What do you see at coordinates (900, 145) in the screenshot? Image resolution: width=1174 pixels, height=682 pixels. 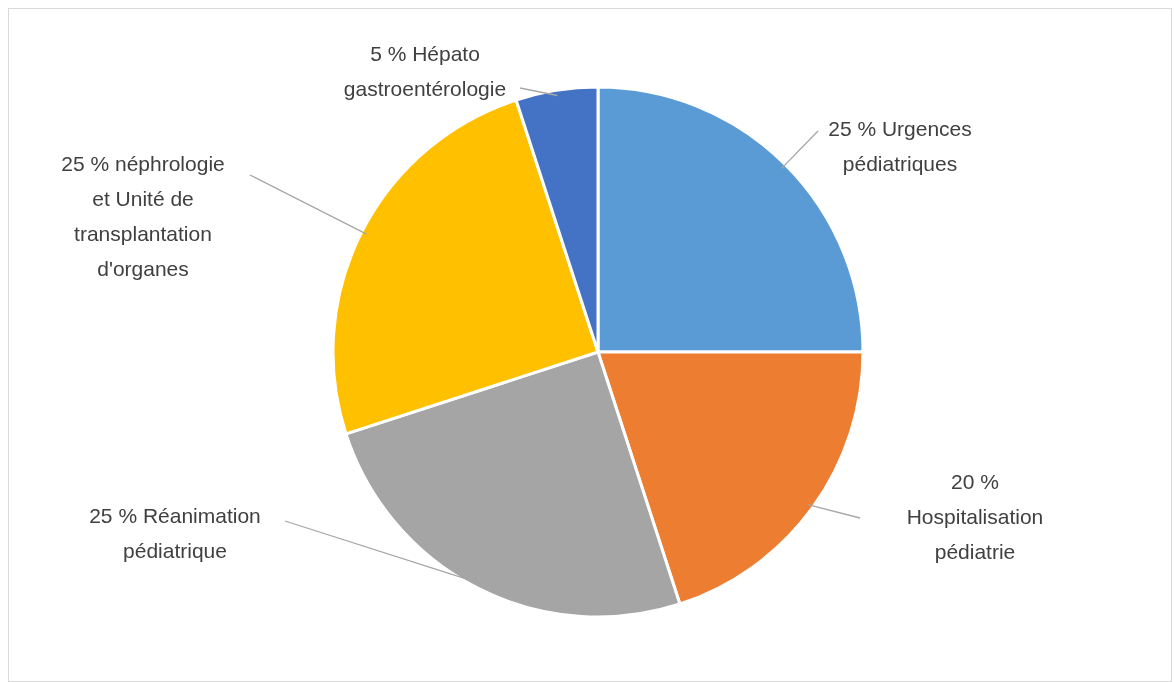 I see `slice-label: 25 % Urgences pédiatriques` at bounding box center [900, 145].